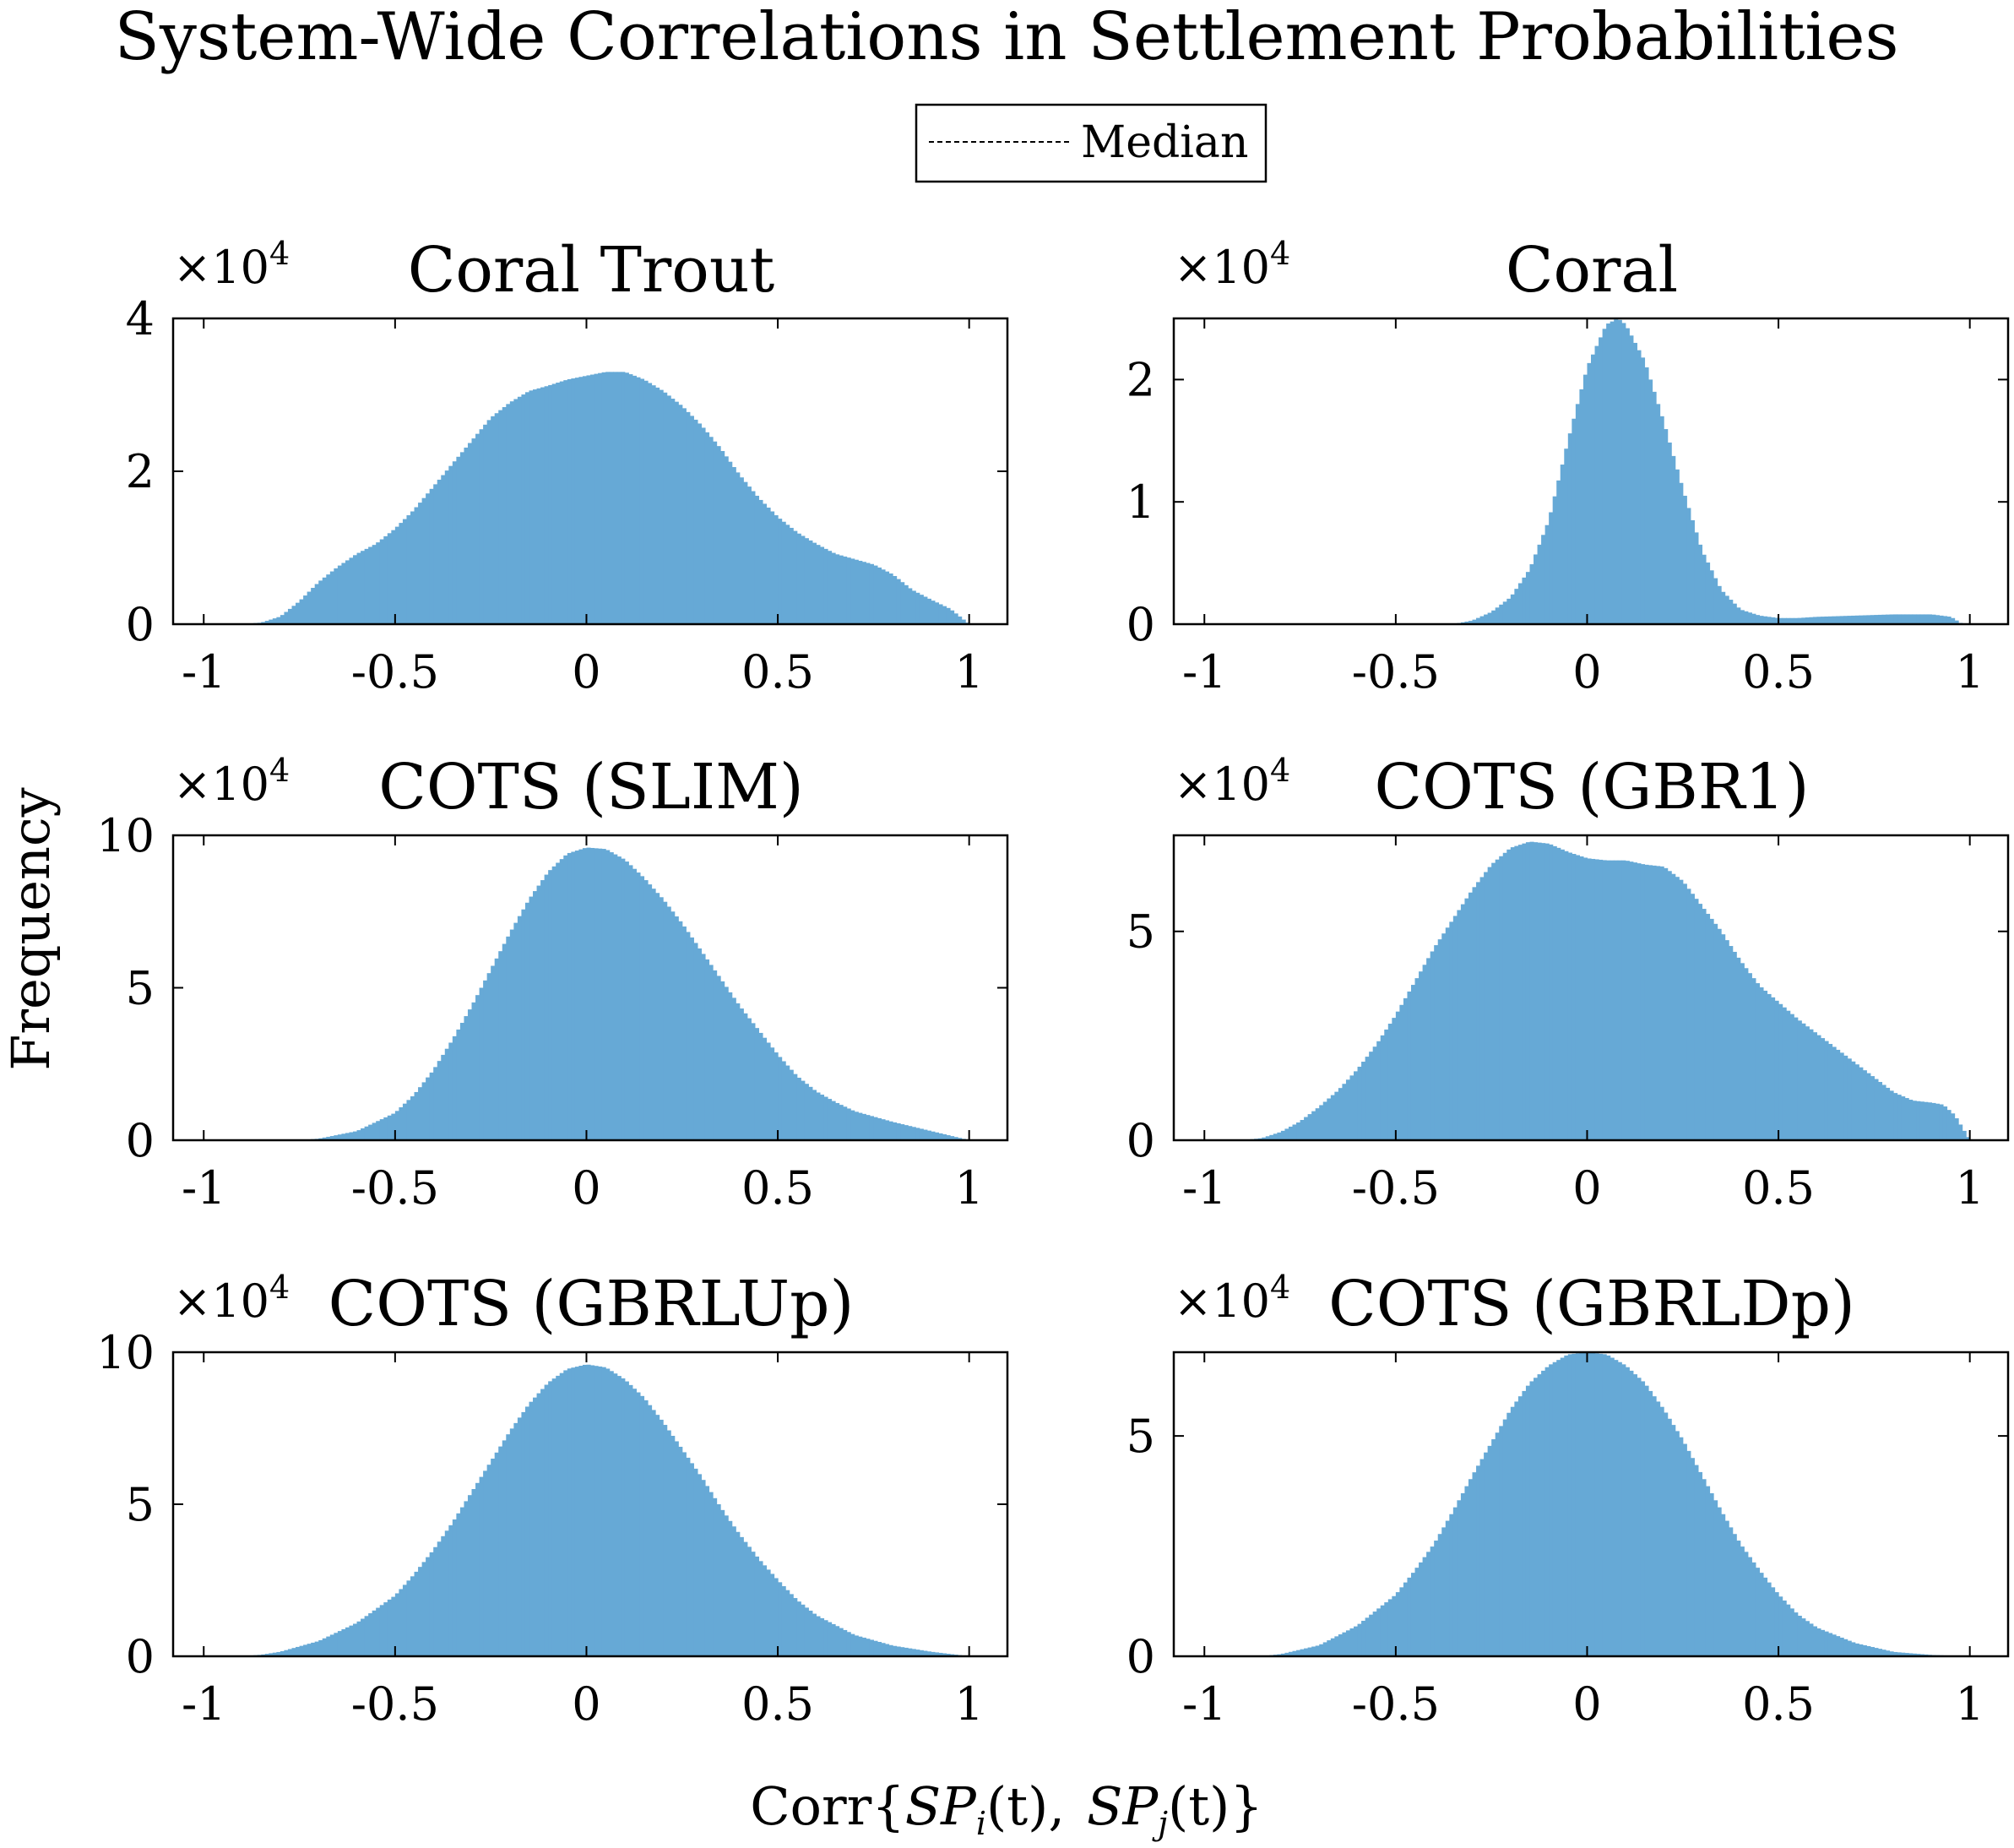  What do you see at coordinates (204, 1704) in the screenshot?
I see `x-tick-label: -1` at bounding box center [204, 1704].